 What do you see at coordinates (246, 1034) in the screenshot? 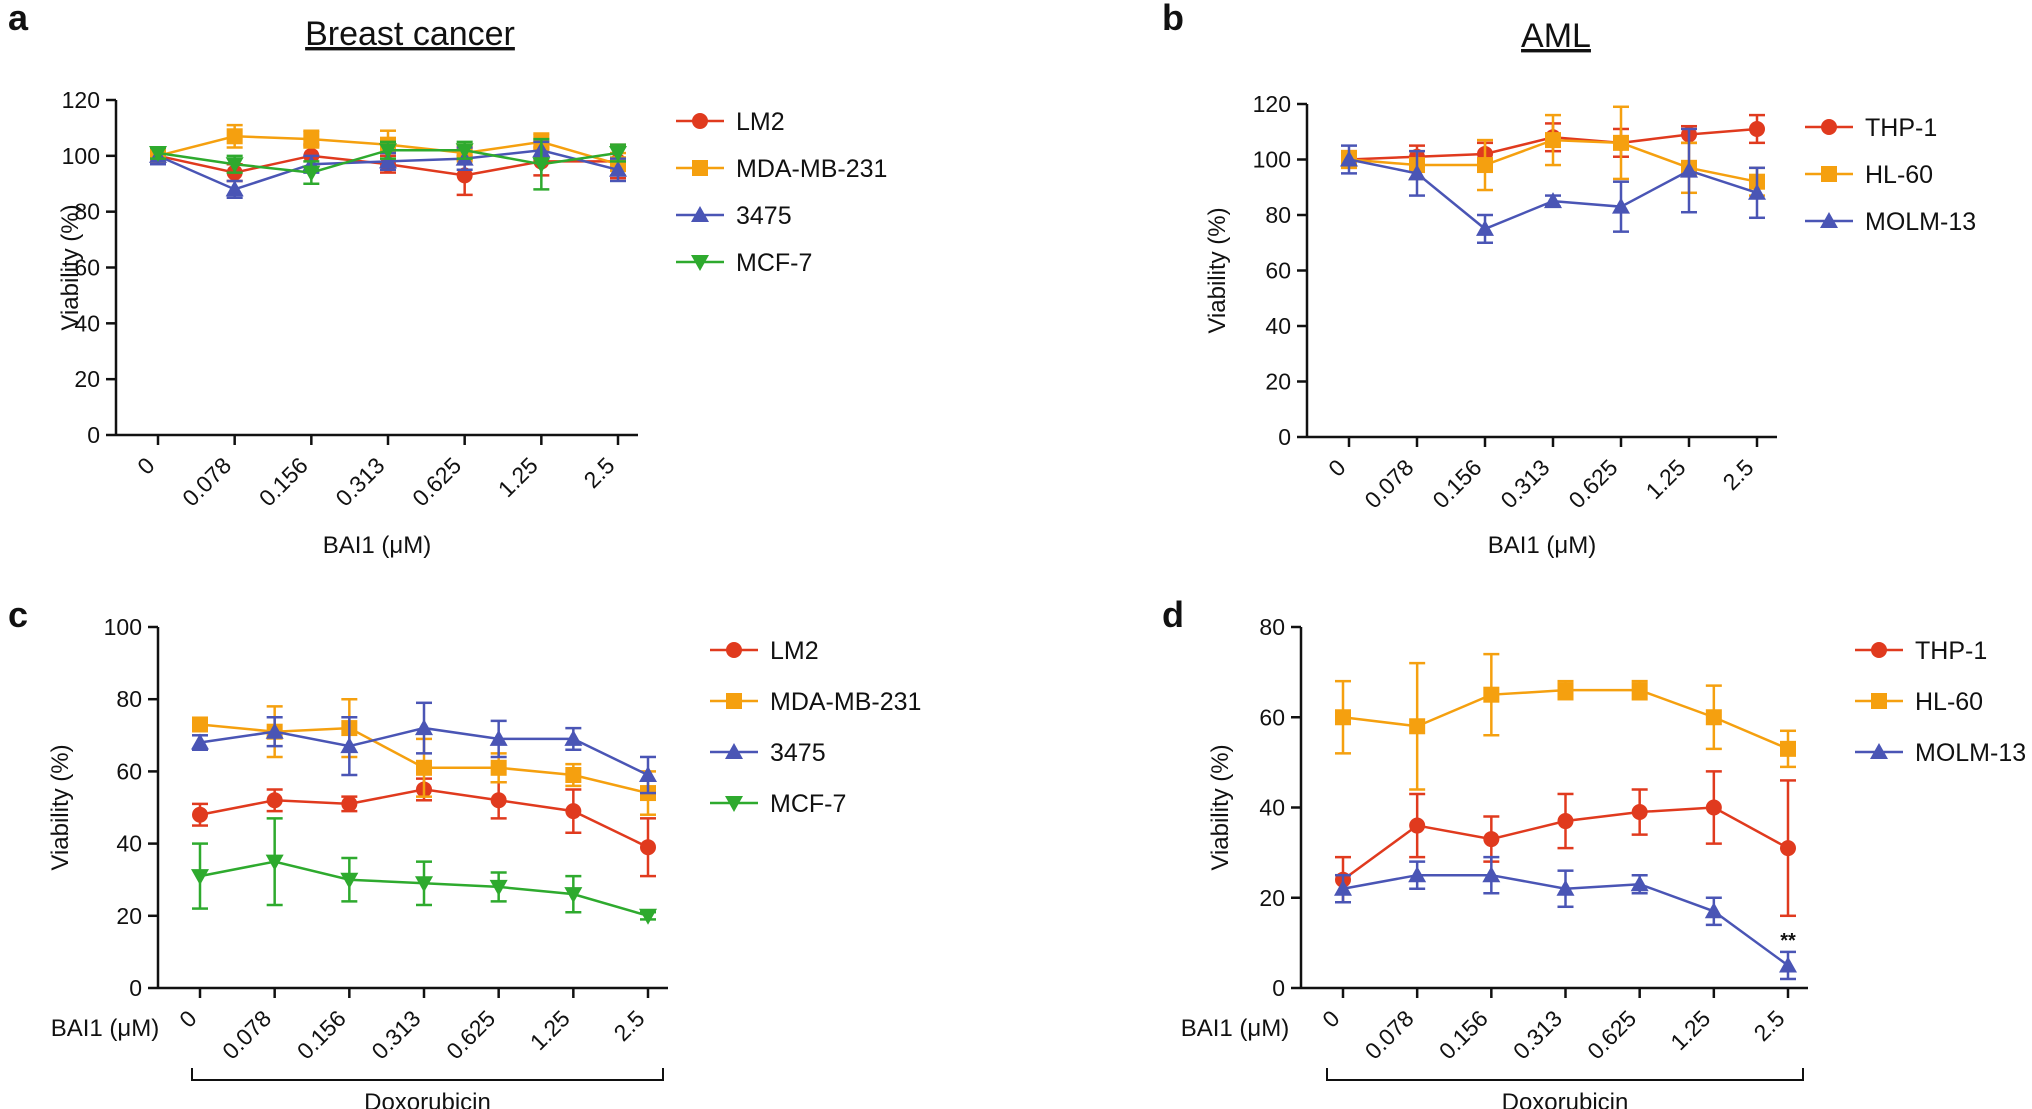
I see `x-tick-label: 0.078` at bounding box center [246, 1034].